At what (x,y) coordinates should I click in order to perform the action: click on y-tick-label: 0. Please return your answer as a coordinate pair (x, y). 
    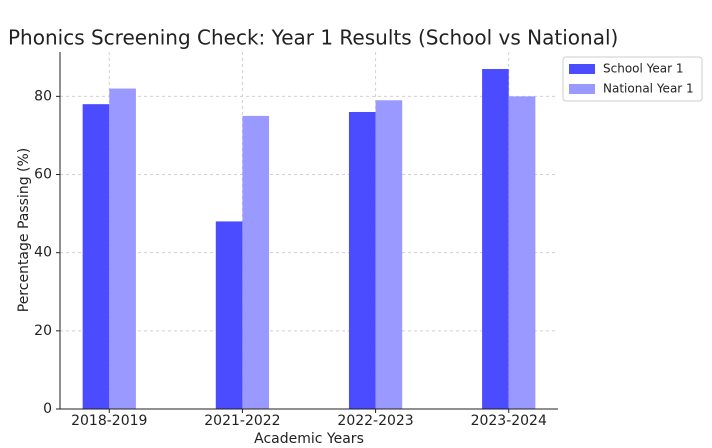
    Looking at the image, I should click on (47, 409).